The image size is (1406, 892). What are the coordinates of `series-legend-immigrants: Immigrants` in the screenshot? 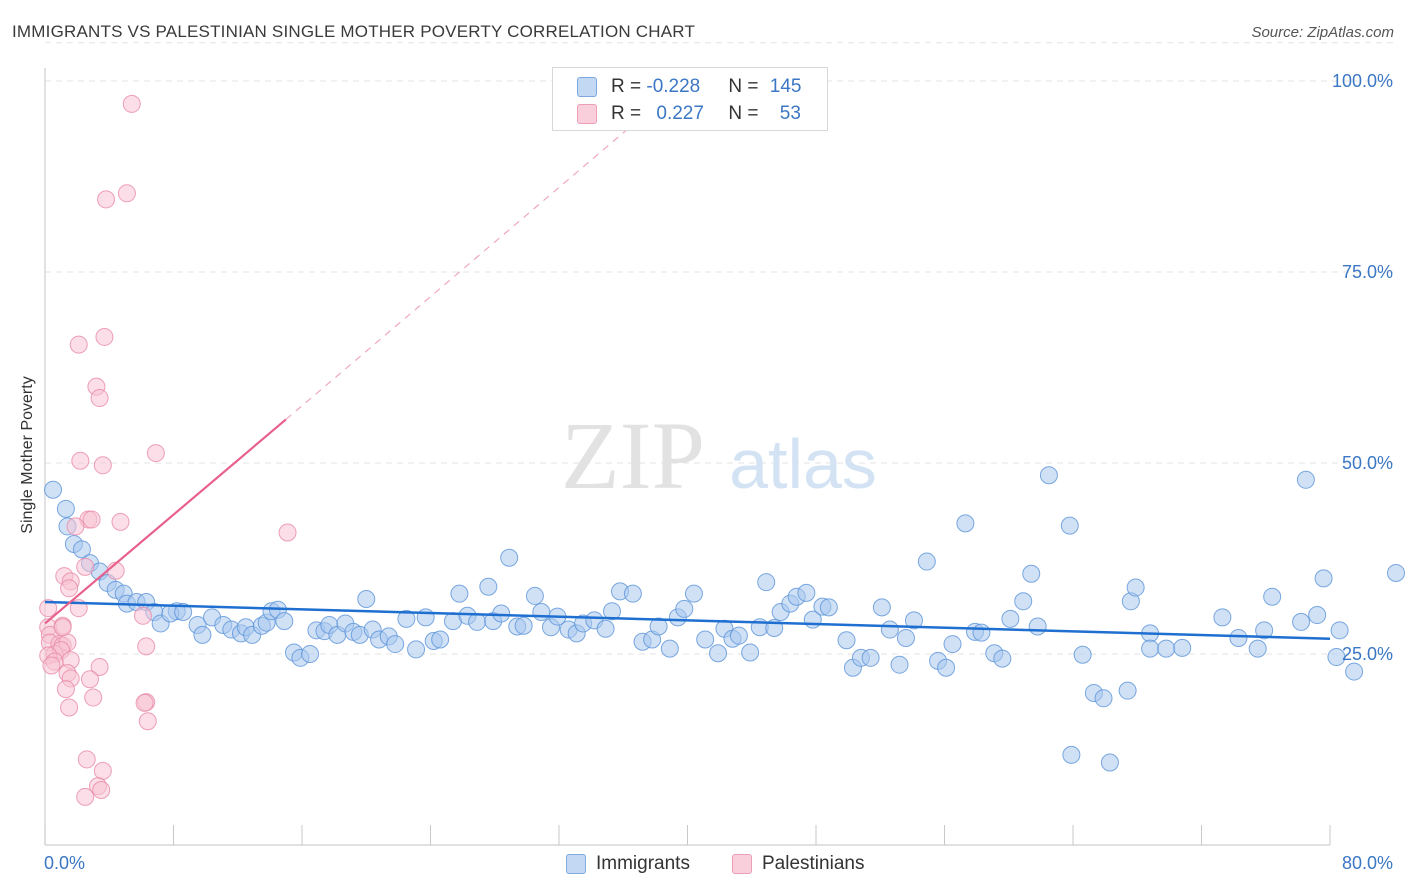 It's located at (628, 864).